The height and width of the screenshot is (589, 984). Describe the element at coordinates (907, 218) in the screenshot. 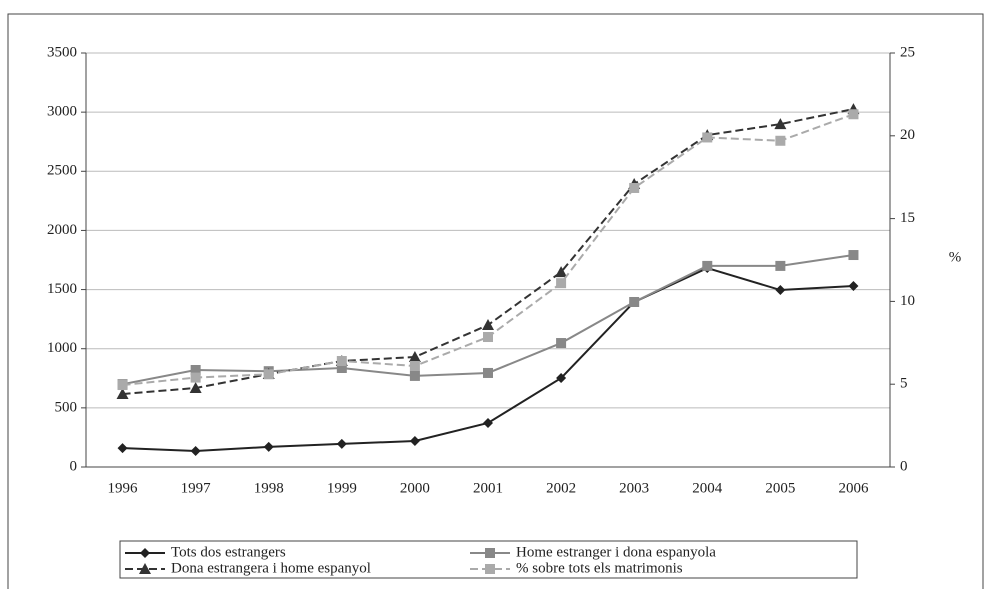

I see `y2-tick-label: 15` at that location.